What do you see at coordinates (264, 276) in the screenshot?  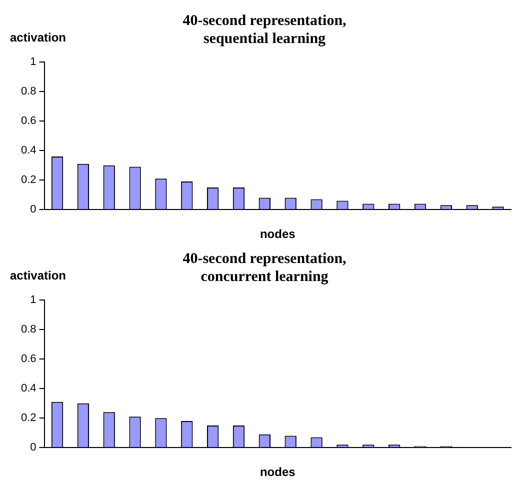 I see `text: concurrent learning` at bounding box center [264, 276].